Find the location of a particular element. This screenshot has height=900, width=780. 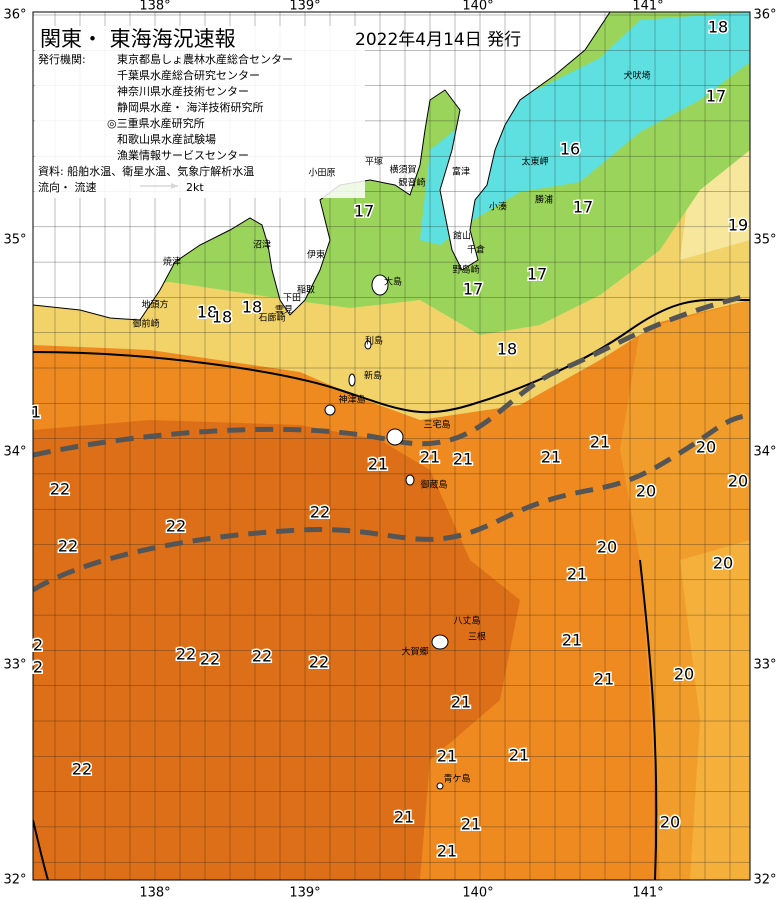

issue-date: 2022年4月14日 発行 is located at coordinates (438, 40).